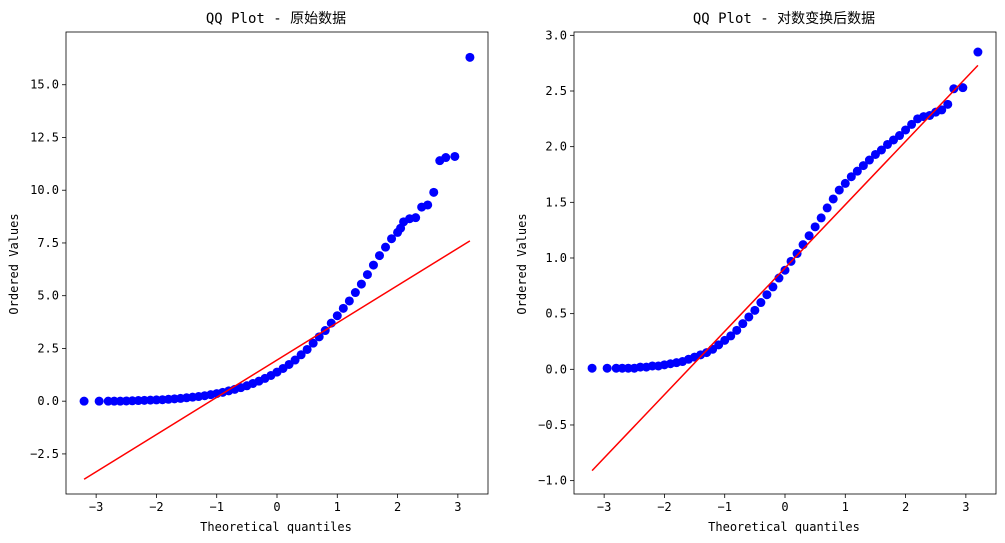 The width and height of the screenshot is (1005, 543). I want to click on y-tick-label: −1.0, so click(552, 481).